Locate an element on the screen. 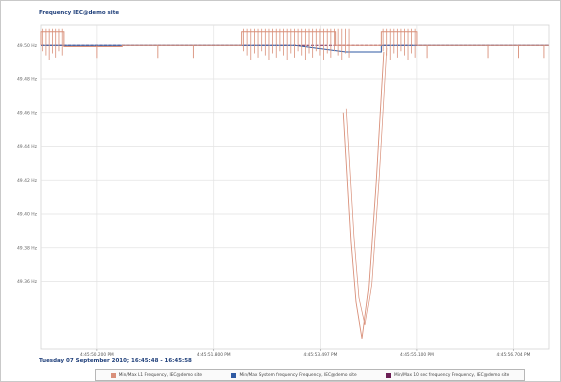 This screenshot has width=561, height=382. legend-item: Min/Max L1 Frequency, IEC@demo site is located at coordinates (156, 375).